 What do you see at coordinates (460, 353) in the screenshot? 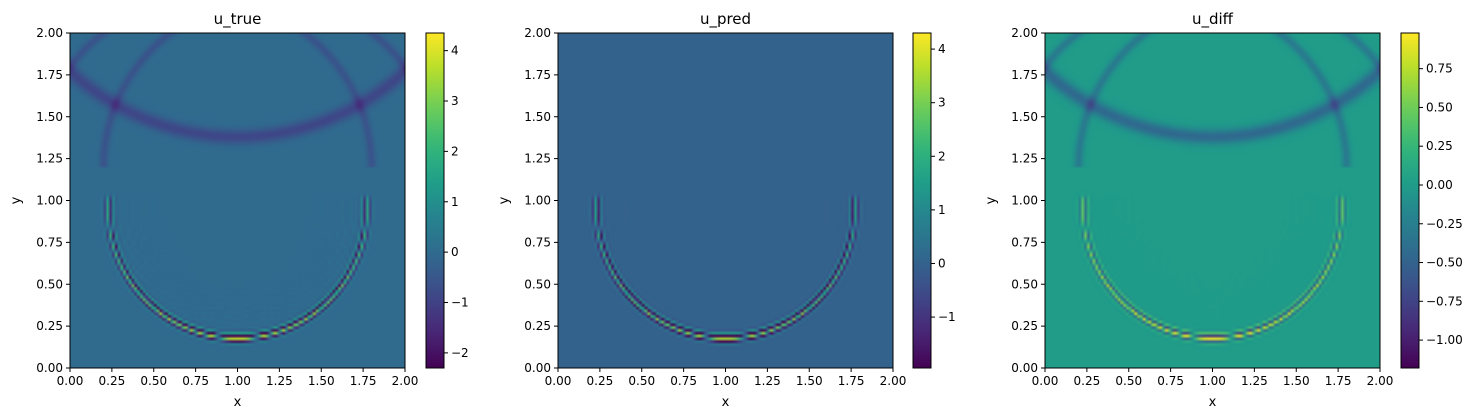
I see `colorbar-tick-label: −2` at bounding box center [460, 353].